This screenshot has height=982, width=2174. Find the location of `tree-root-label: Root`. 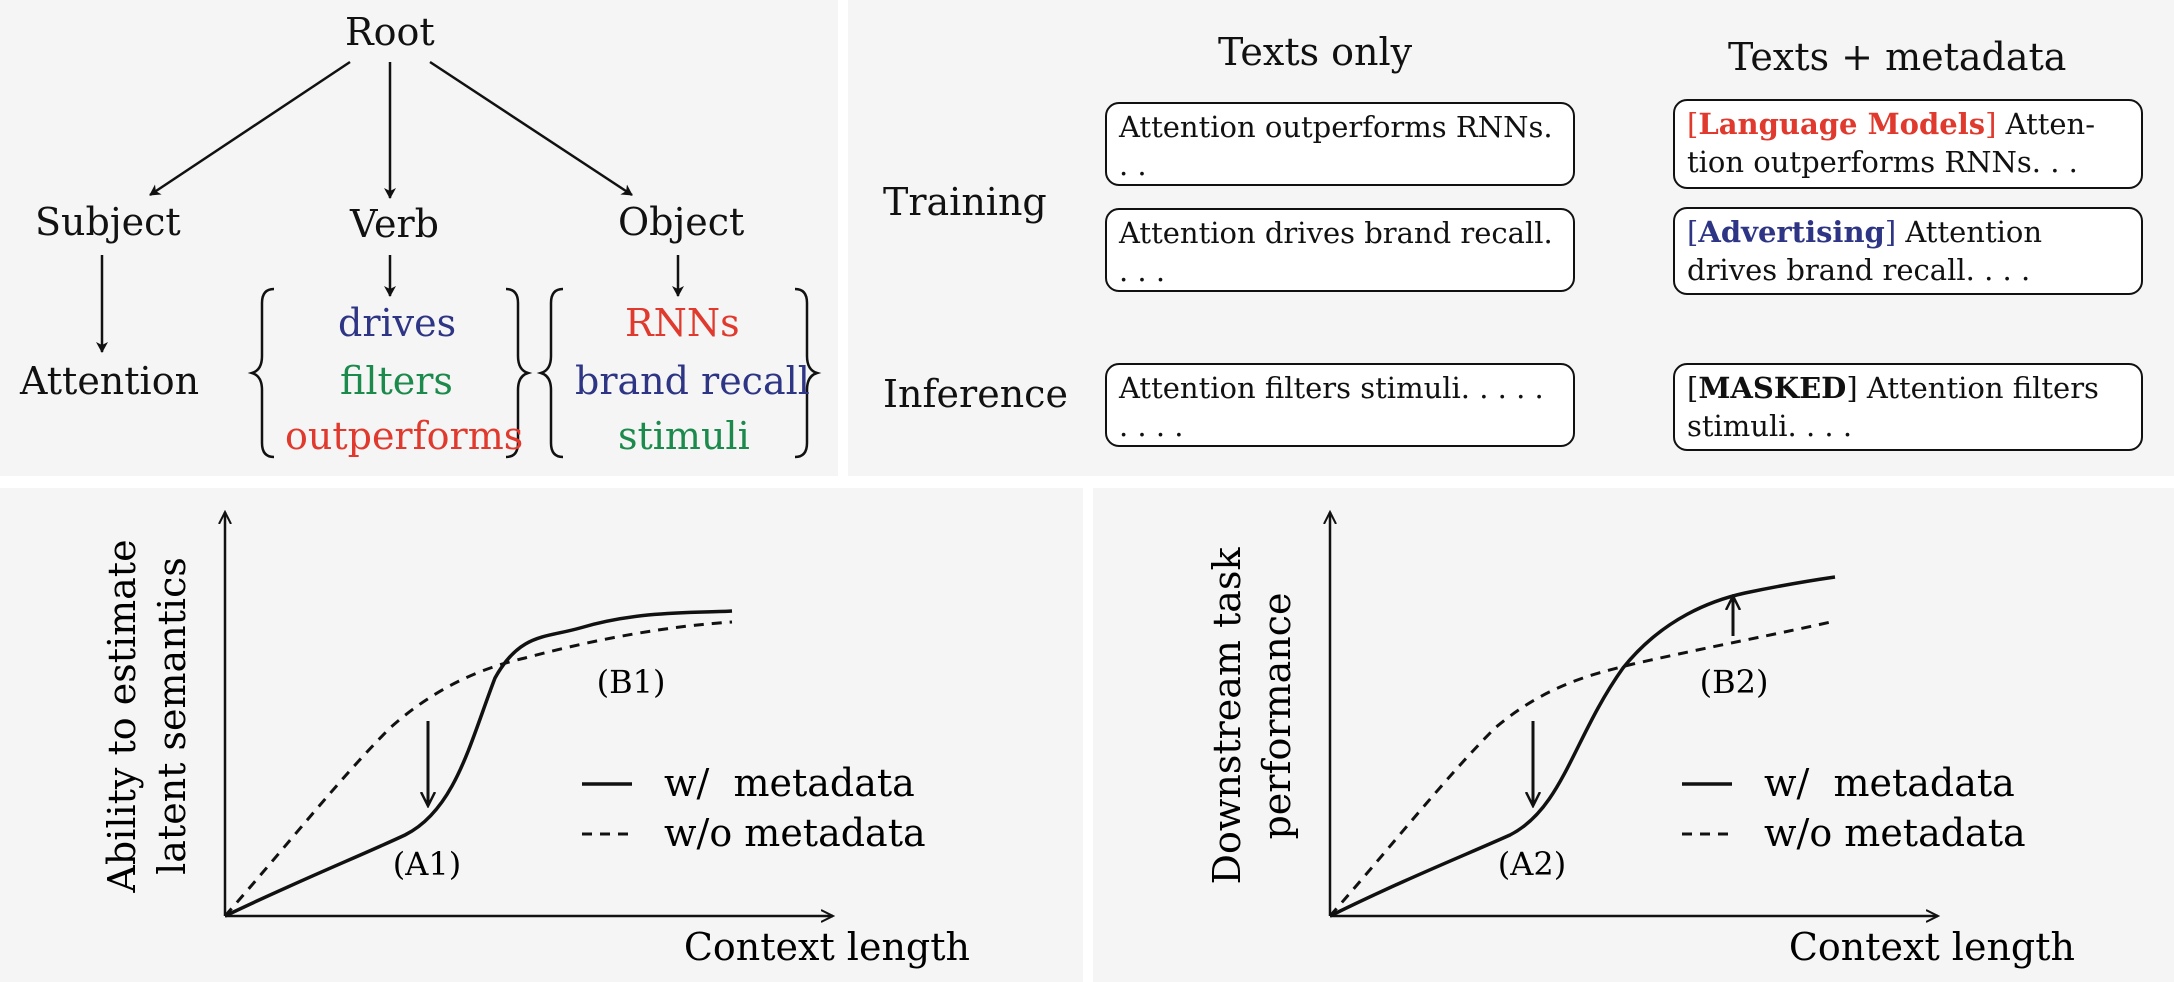

tree-root-label: Root is located at coordinates (390, 32).